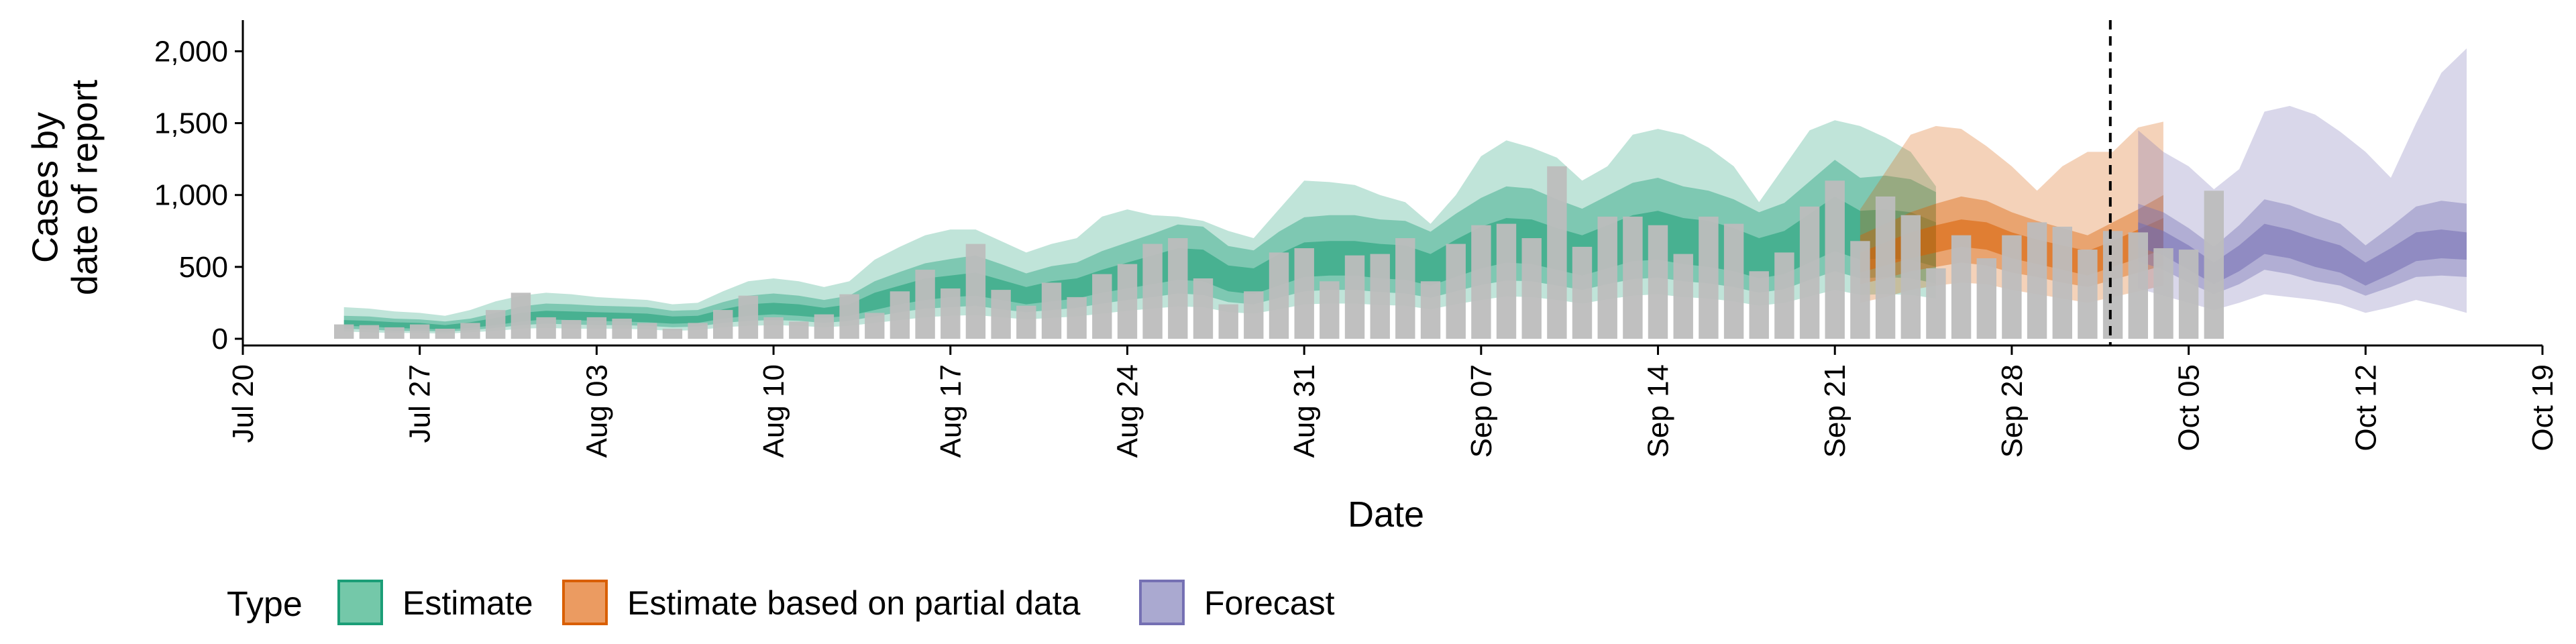 Image resolution: width=2576 pixels, height=644 pixels. Describe the element at coordinates (2012, 411) in the screenshot. I see `x-tick-label: Sep 28` at that location.